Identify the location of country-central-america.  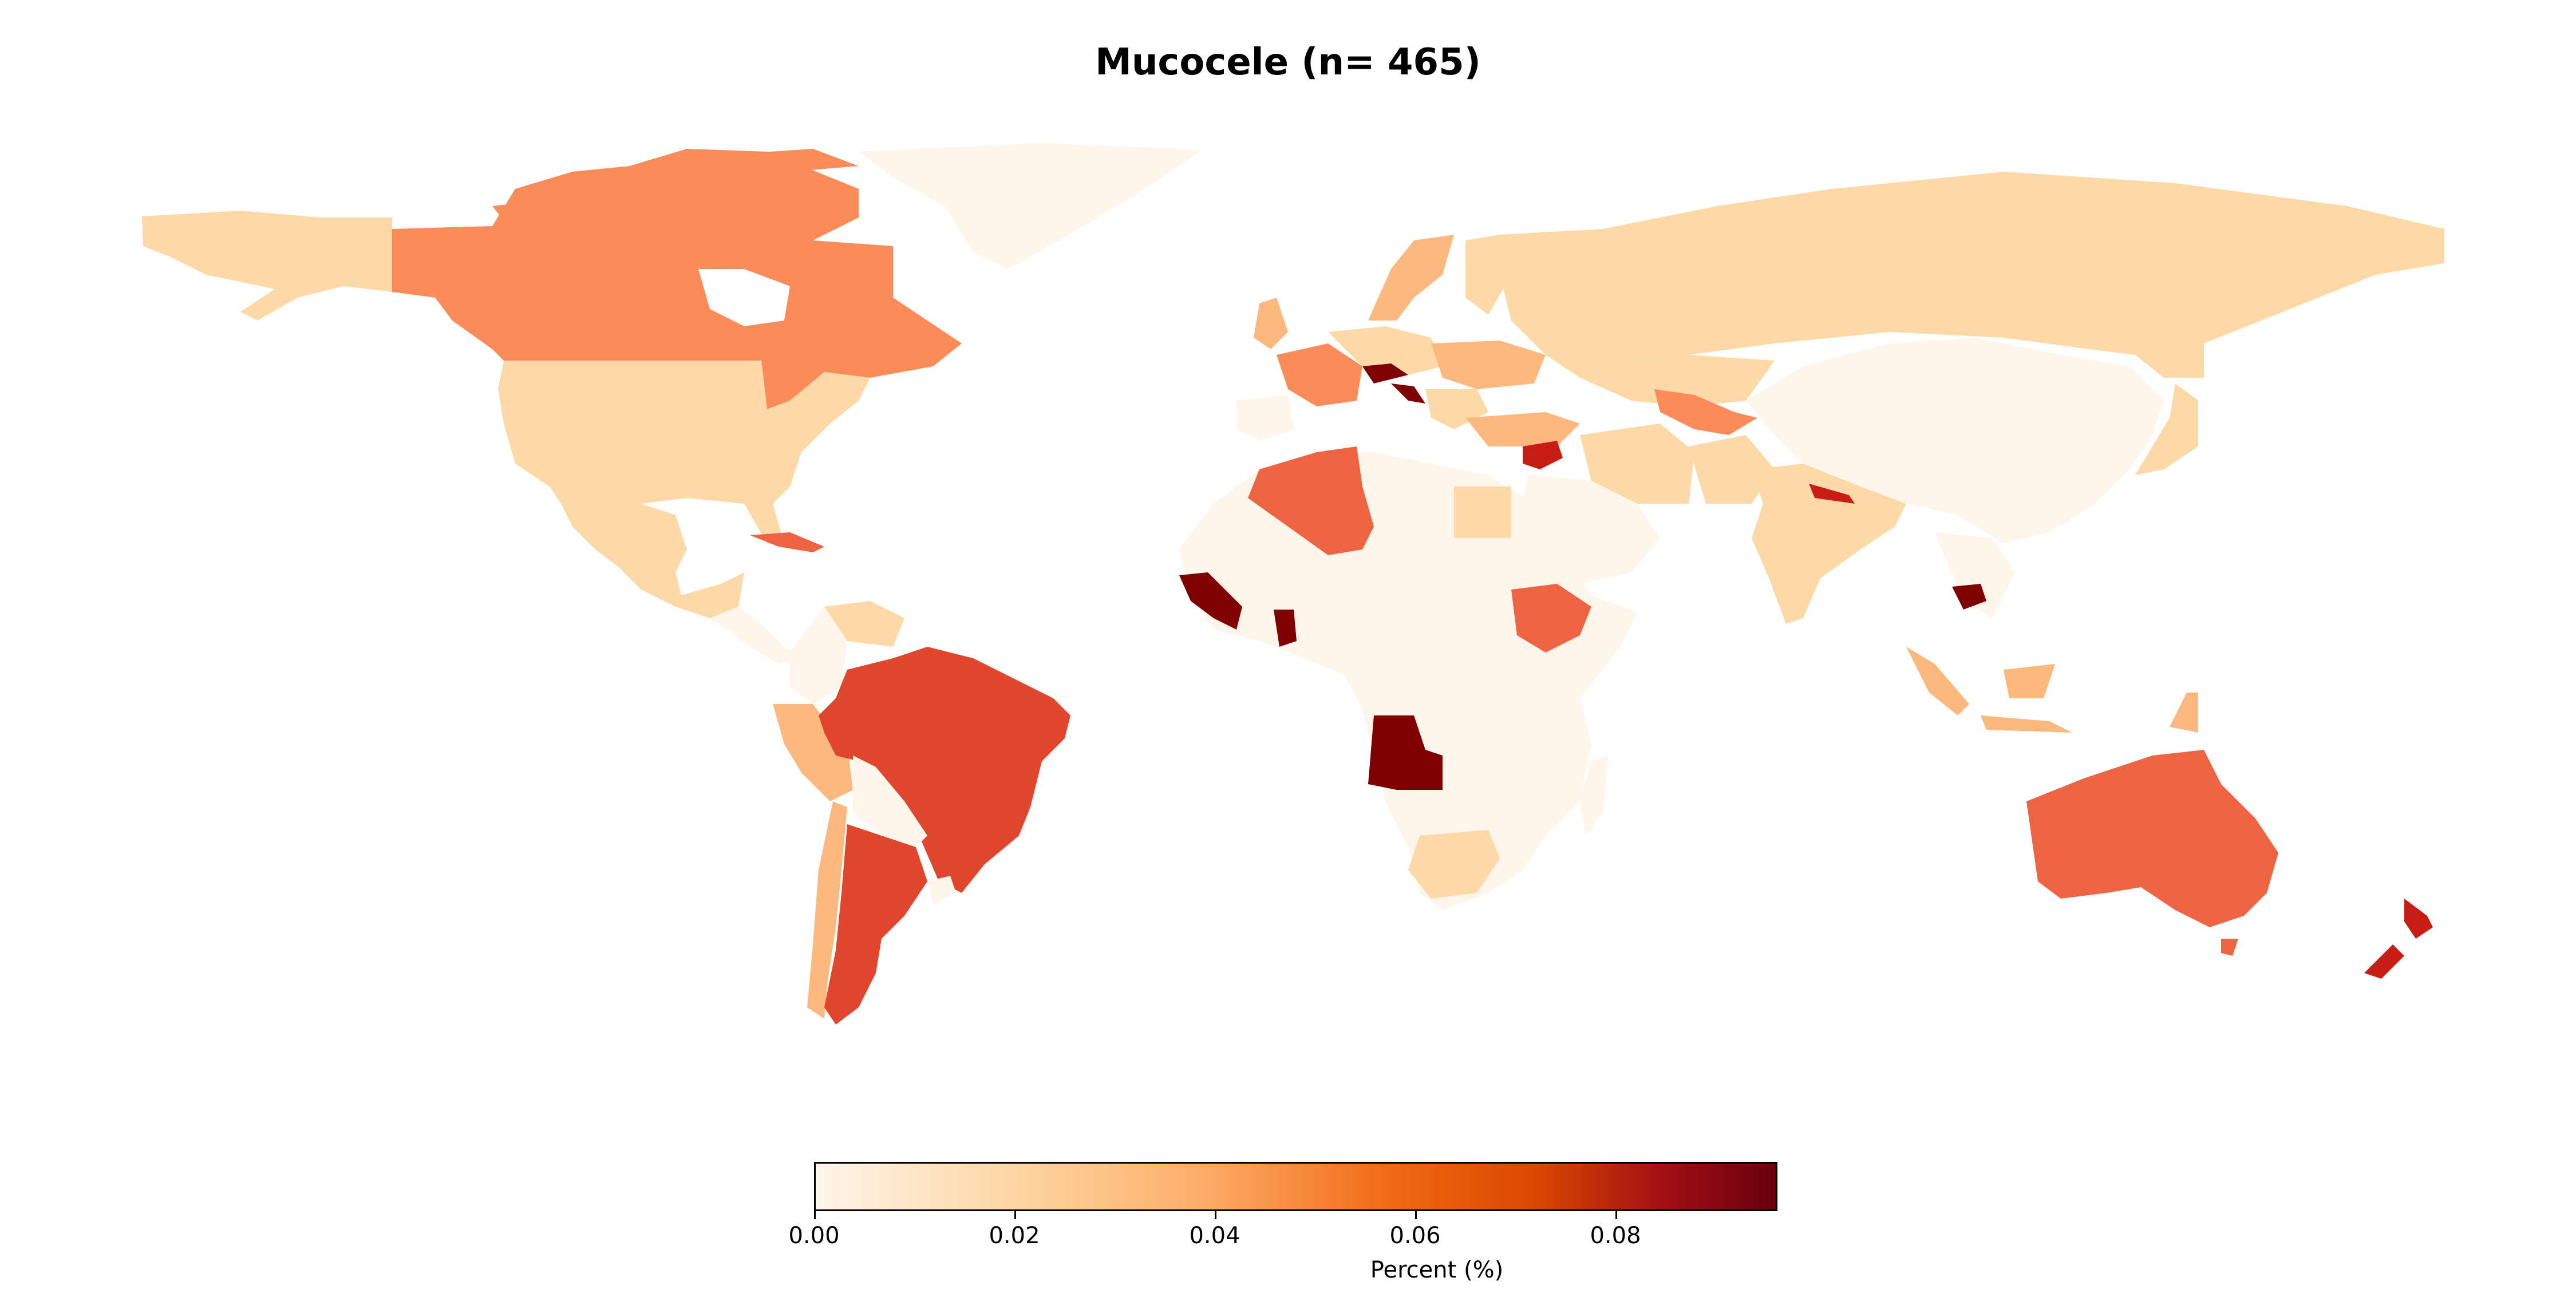
(755, 635).